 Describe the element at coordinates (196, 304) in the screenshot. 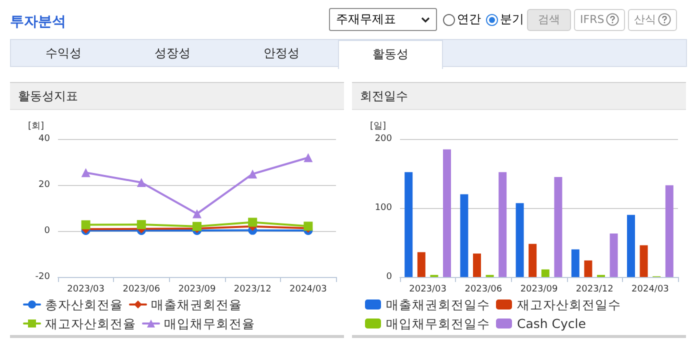

I see `legend-label: 매출채권회전율` at that location.